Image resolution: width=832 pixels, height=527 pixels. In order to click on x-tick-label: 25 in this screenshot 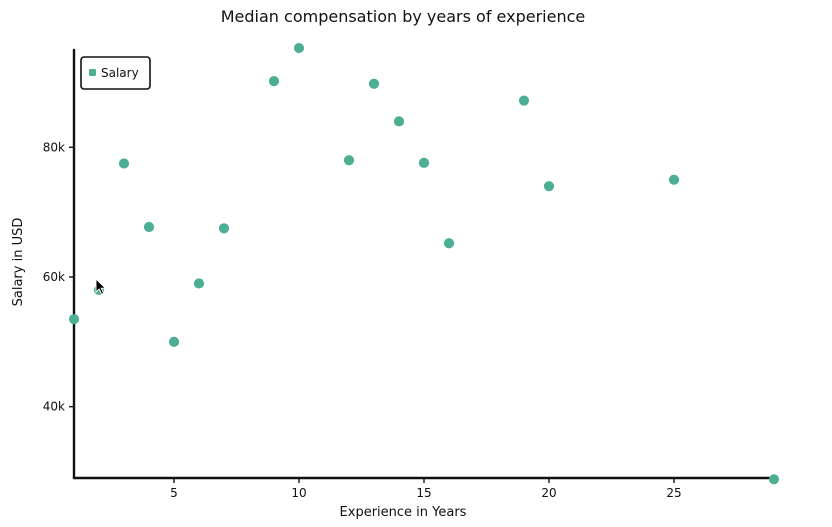, I will do `click(673, 493)`.